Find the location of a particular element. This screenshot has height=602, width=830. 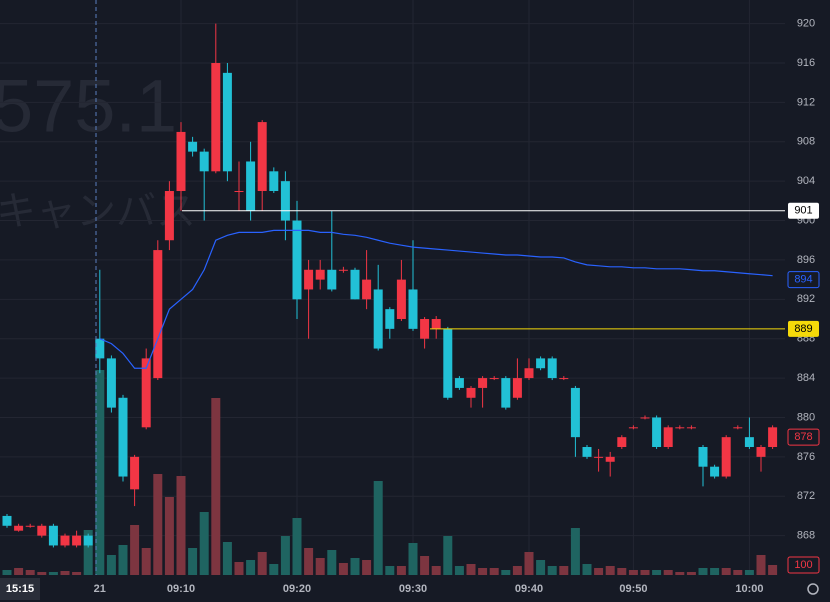

x-tick-label: 10:00 is located at coordinates (749, 589).